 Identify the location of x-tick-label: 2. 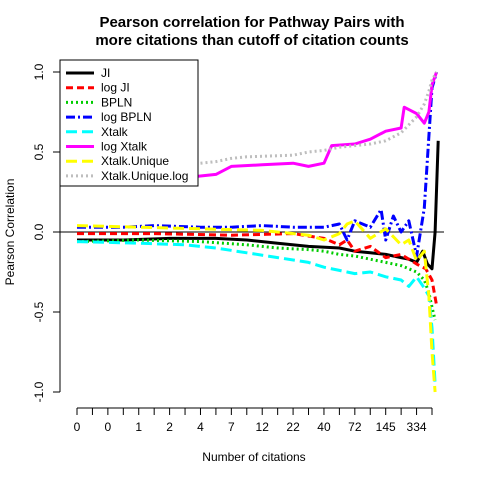
(169, 427).